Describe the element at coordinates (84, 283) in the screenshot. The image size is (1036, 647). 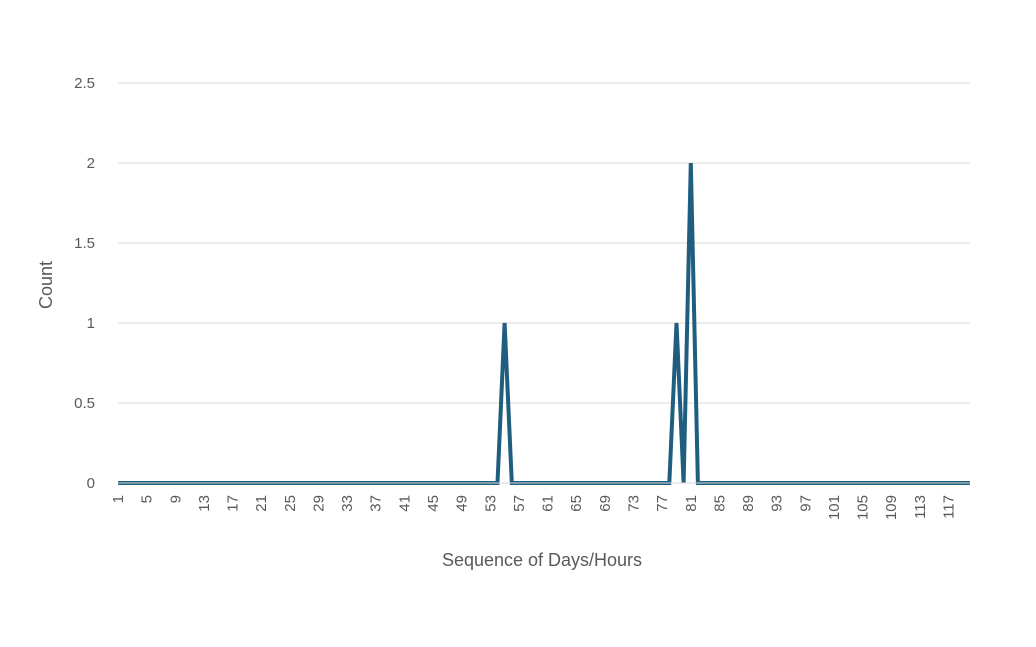
I see `y-axis-ticks: 0 0.5 1 1.5 2 2.5` at that location.